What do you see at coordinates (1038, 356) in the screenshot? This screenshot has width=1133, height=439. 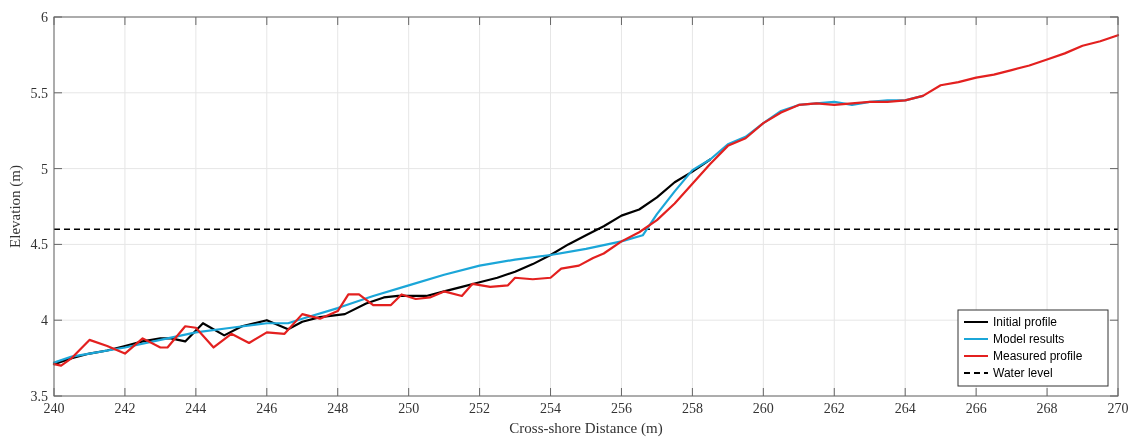 I see `legend-label: Measured profile` at bounding box center [1038, 356].